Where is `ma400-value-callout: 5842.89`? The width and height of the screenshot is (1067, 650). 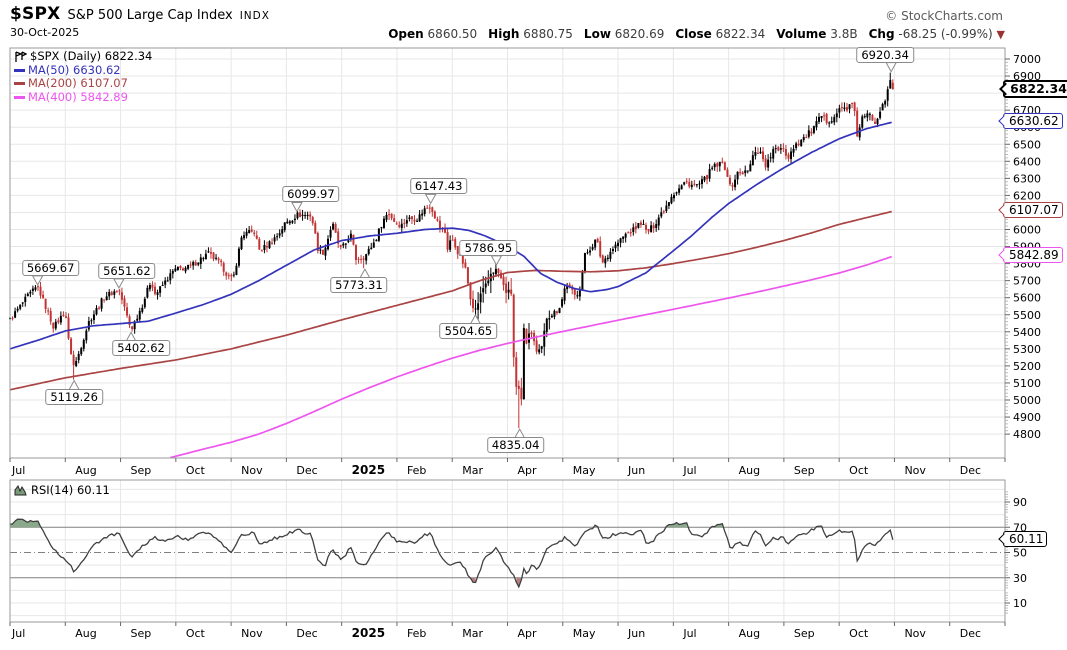
ma400-value-callout: 5842.89 is located at coordinates (1033, 255).